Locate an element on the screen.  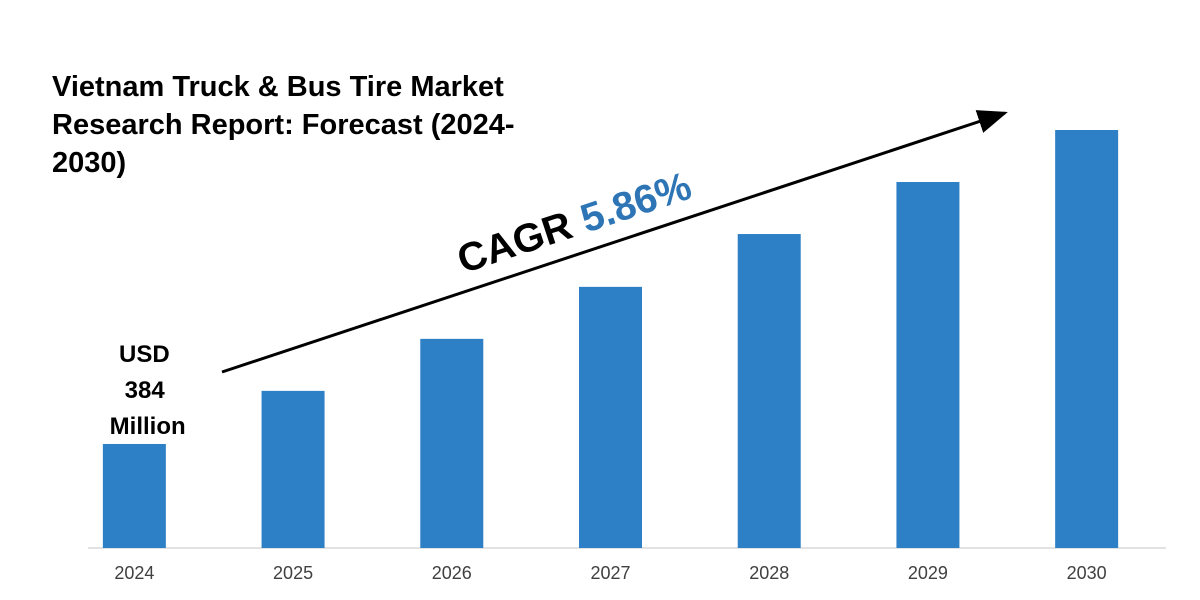
x-tick-label: 2024 is located at coordinates (134, 573).